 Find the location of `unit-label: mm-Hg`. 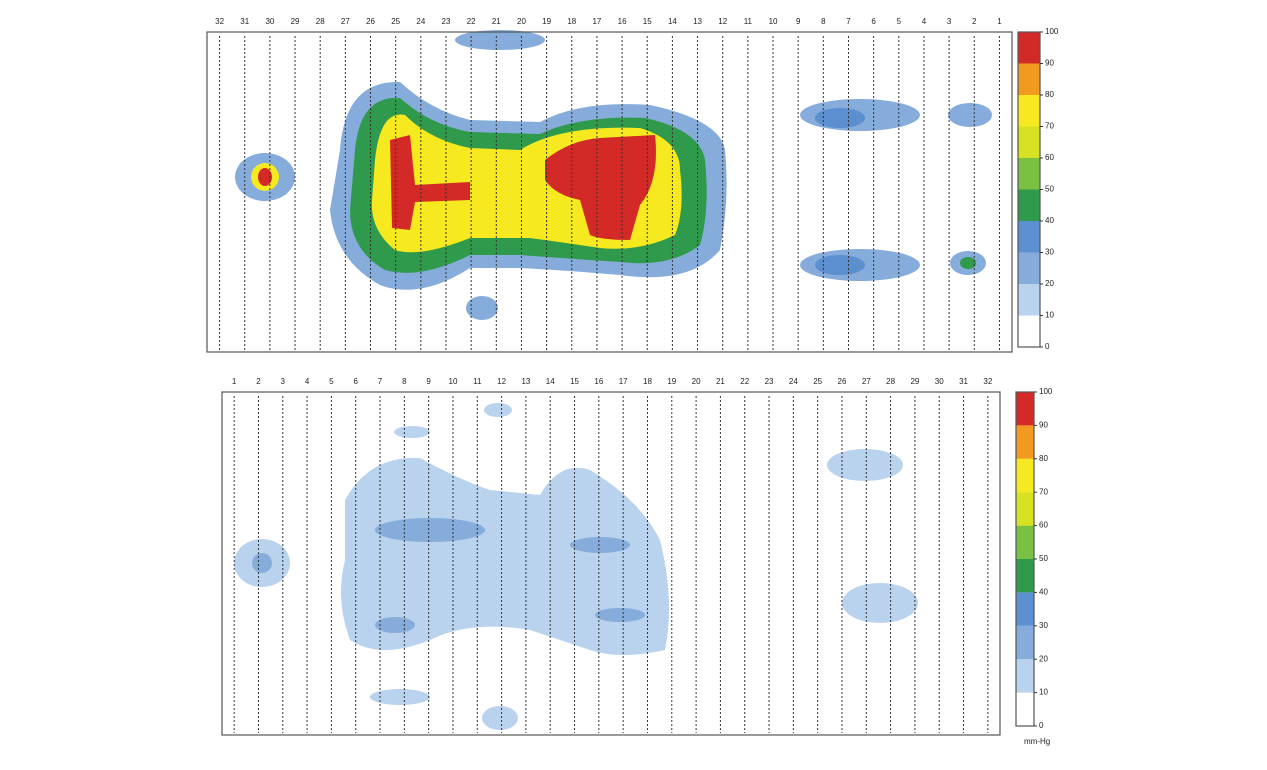

unit-label: mm-Hg is located at coordinates (1037, 741).